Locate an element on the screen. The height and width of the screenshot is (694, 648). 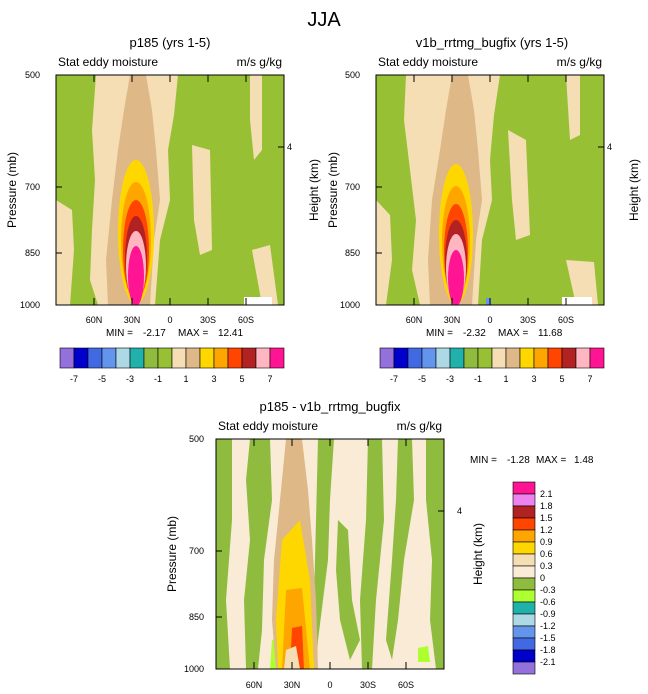
colorbar-label: -0.3 is located at coordinates (548, 590).